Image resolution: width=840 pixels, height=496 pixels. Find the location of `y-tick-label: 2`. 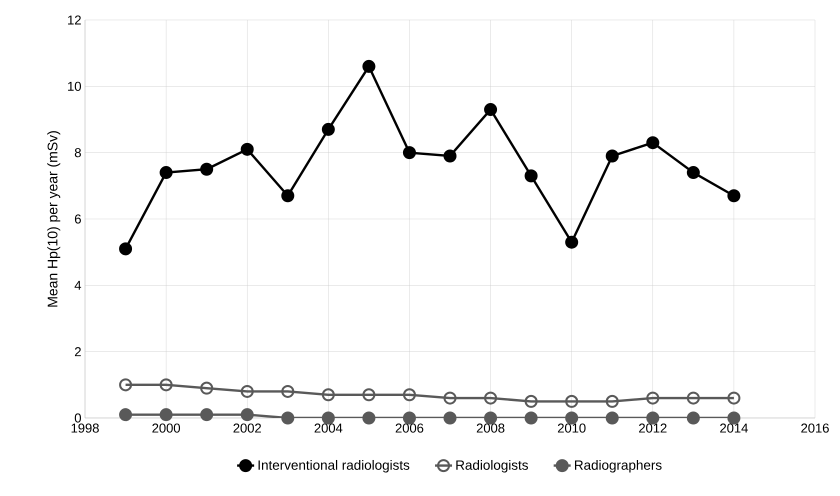

y-tick-label: 2 is located at coordinates (77, 351).